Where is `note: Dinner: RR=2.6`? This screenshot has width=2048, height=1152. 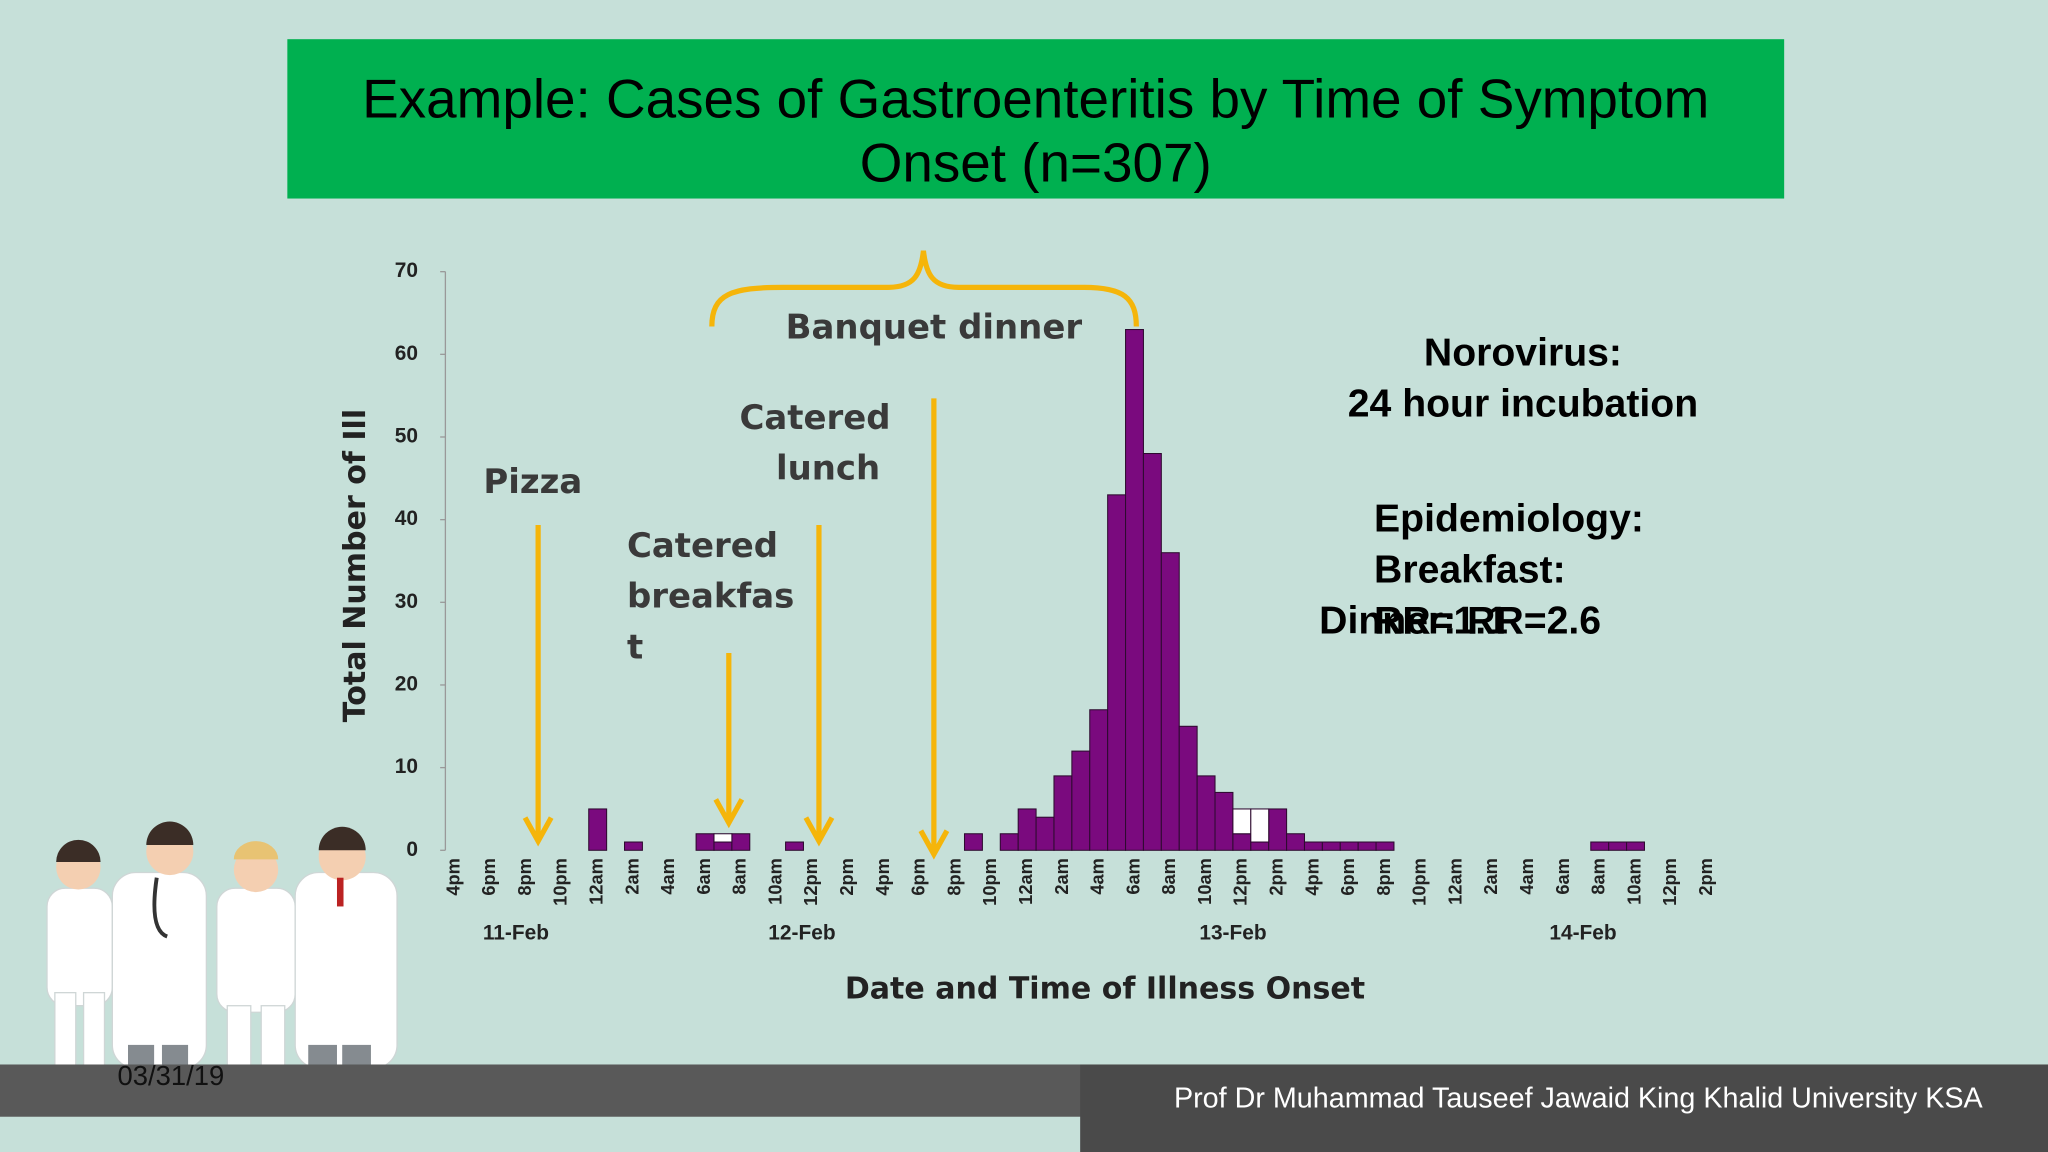
note: Dinner: RR=2.6 is located at coordinates (1460, 620).